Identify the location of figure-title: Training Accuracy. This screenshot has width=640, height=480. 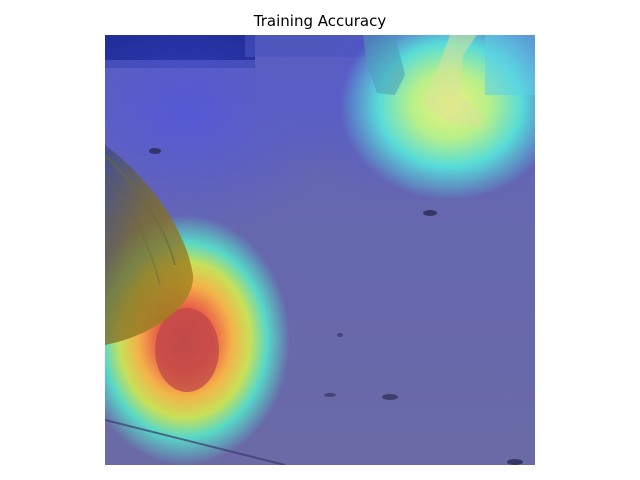
(320, 21).